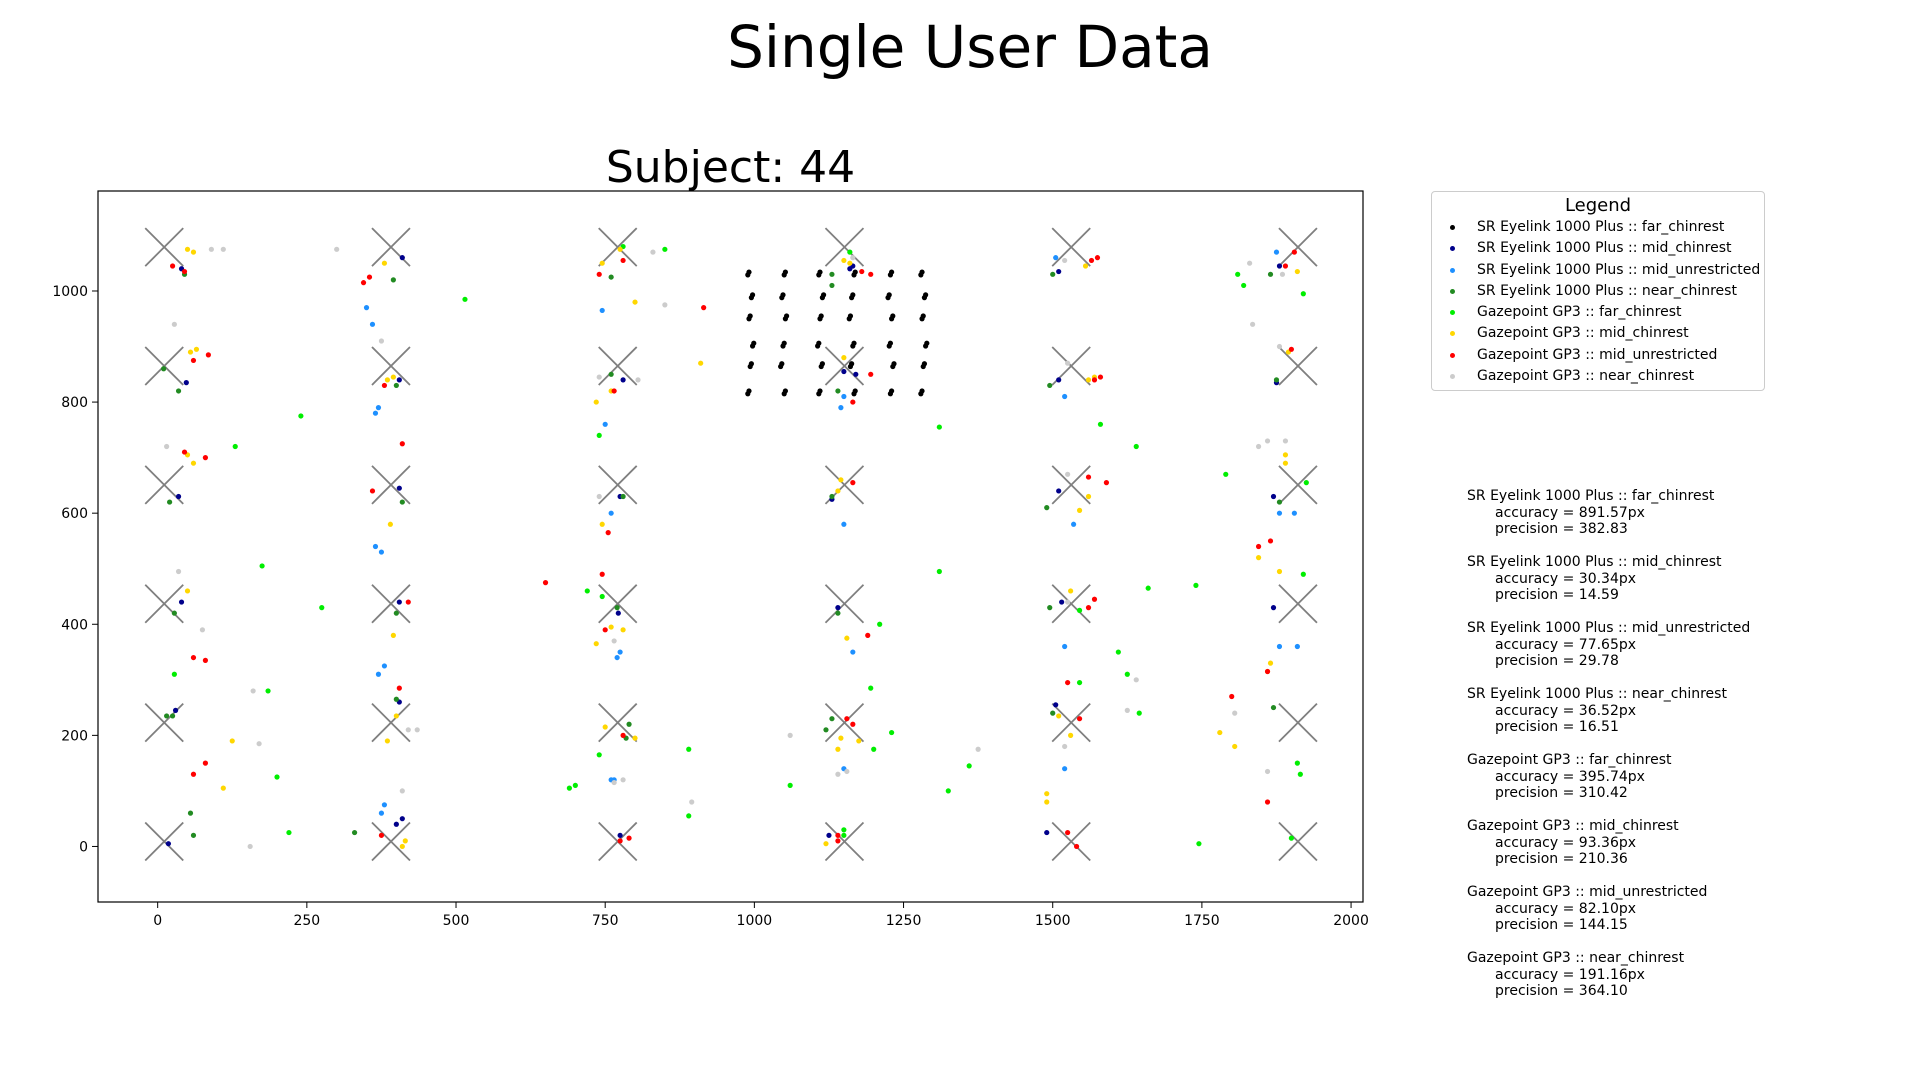 The height and width of the screenshot is (1080, 1920). What do you see at coordinates (1586, 376) in the screenshot?
I see `legend-label: Gazepoint GP3 :: near_chinrest` at bounding box center [1586, 376].